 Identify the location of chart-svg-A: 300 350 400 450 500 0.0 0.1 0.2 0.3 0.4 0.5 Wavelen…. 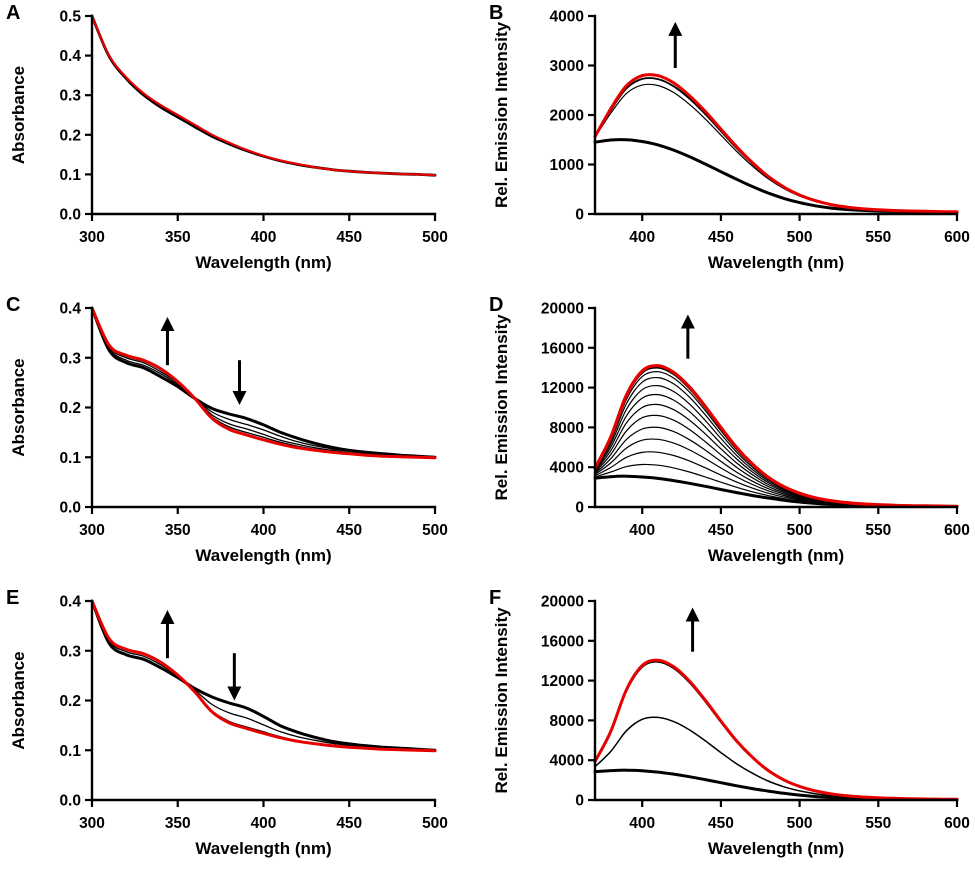
(228, 141).